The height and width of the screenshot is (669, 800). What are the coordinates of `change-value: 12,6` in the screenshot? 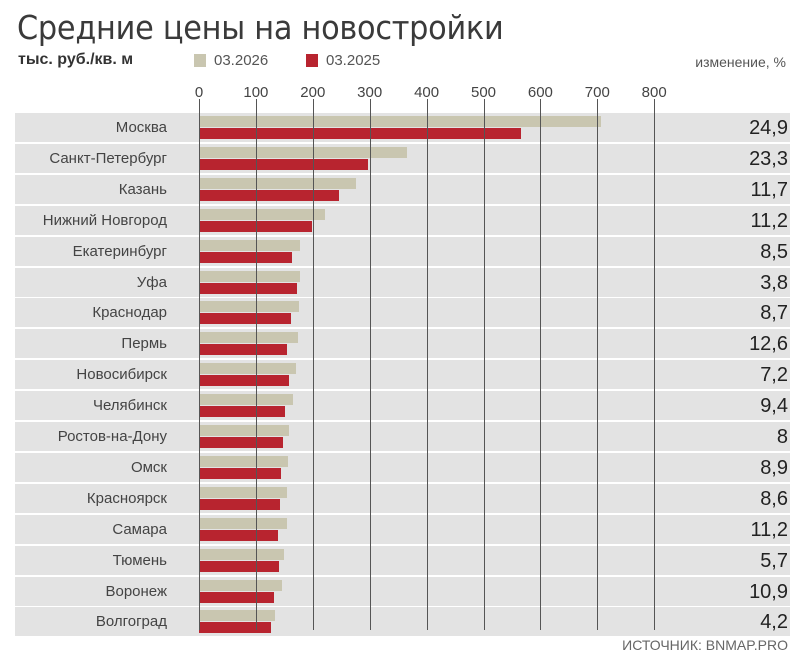 It's located at (768, 344).